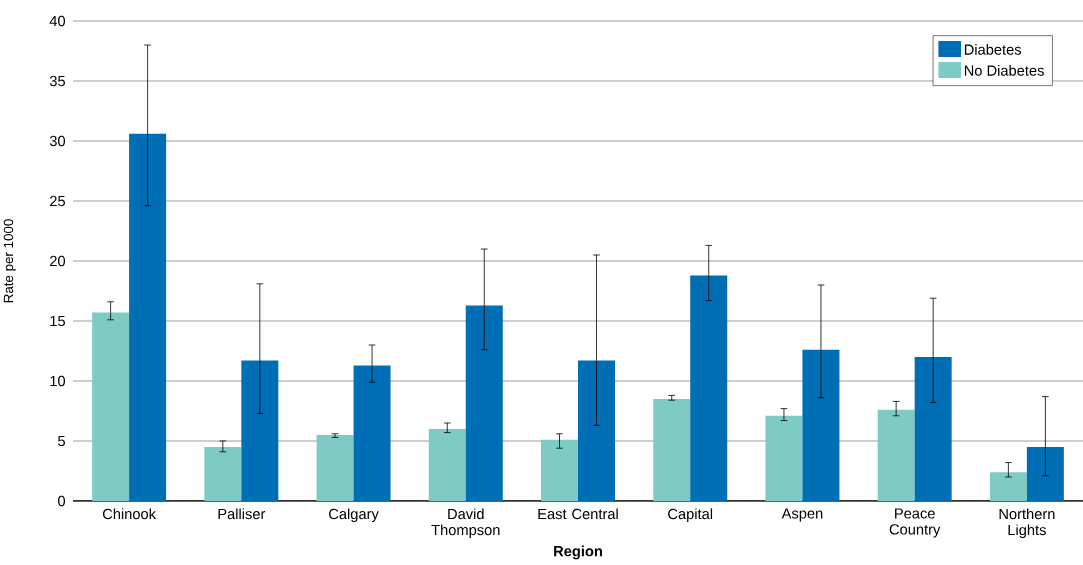 Image resolution: width=1083 pixels, height=565 pixels. What do you see at coordinates (993, 49) in the screenshot?
I see `legend-label: Diabetes` at bounding box center [993, 49].